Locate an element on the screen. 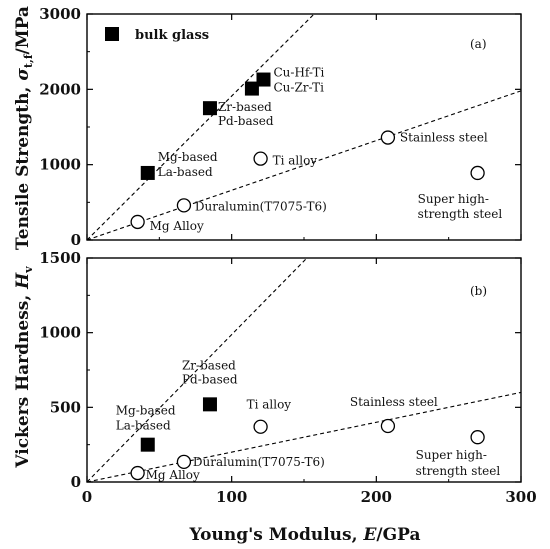 This screenshot has height=549, width=550. panel-b-label-mg-based: Mg-based La-based is located at coordinates (146, 418).